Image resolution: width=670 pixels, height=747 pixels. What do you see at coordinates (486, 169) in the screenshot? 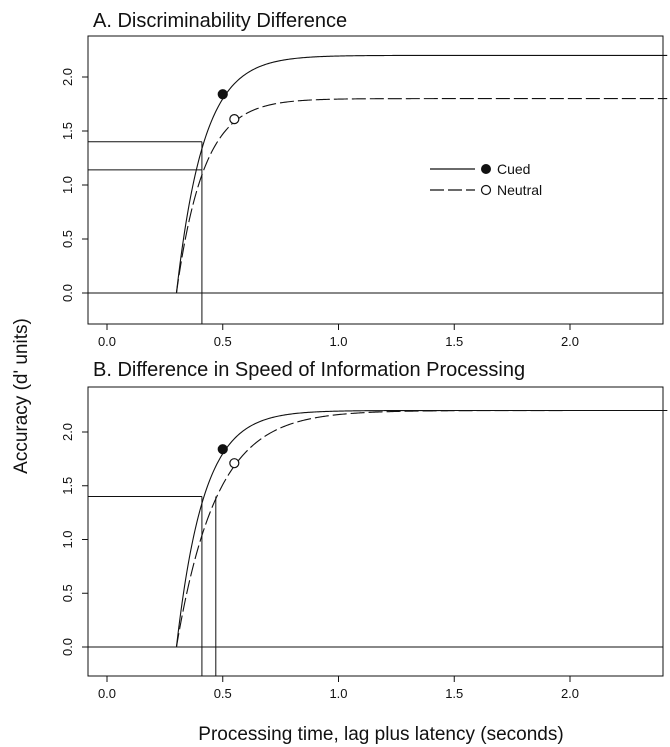
I see `legend-cued-marker` at bounding box center [486, 169].